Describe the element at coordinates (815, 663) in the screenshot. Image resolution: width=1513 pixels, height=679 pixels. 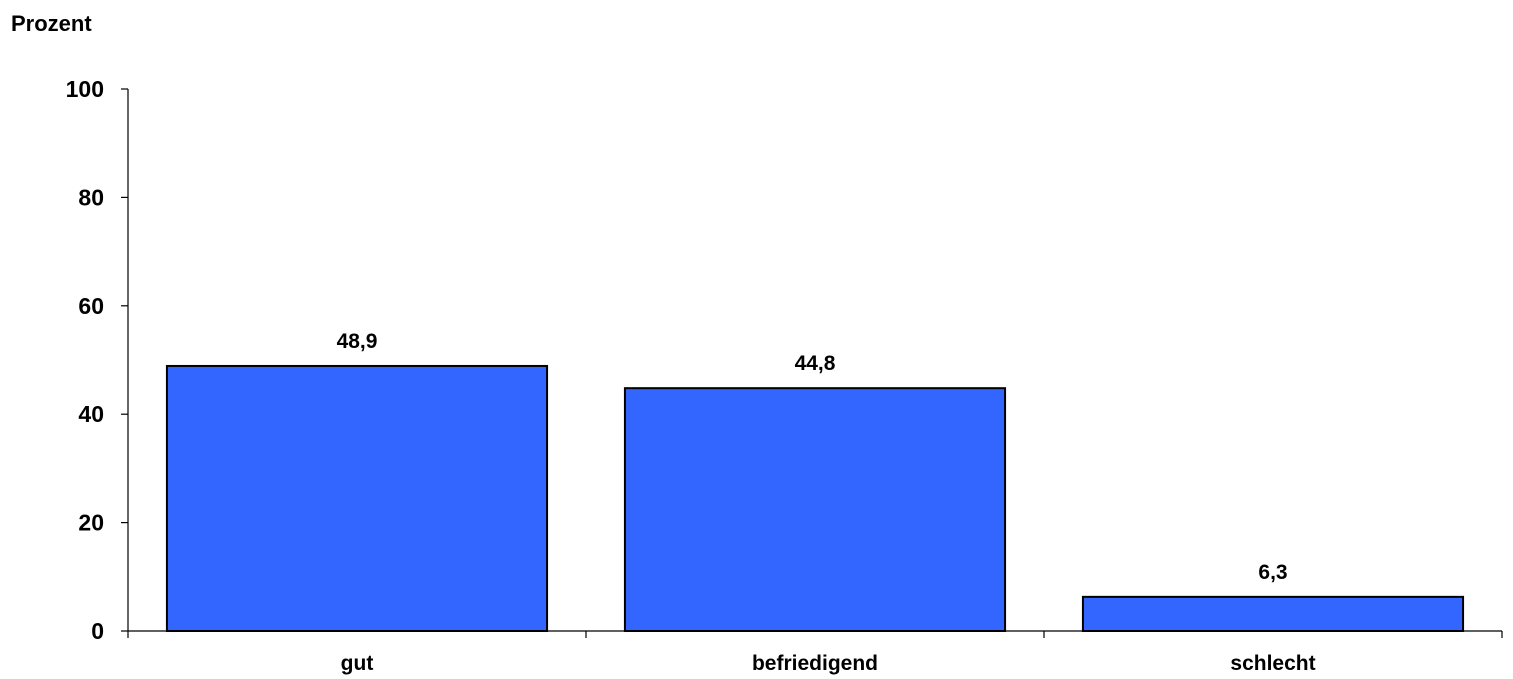
I see `x-category-label: befriedigend` at that location.